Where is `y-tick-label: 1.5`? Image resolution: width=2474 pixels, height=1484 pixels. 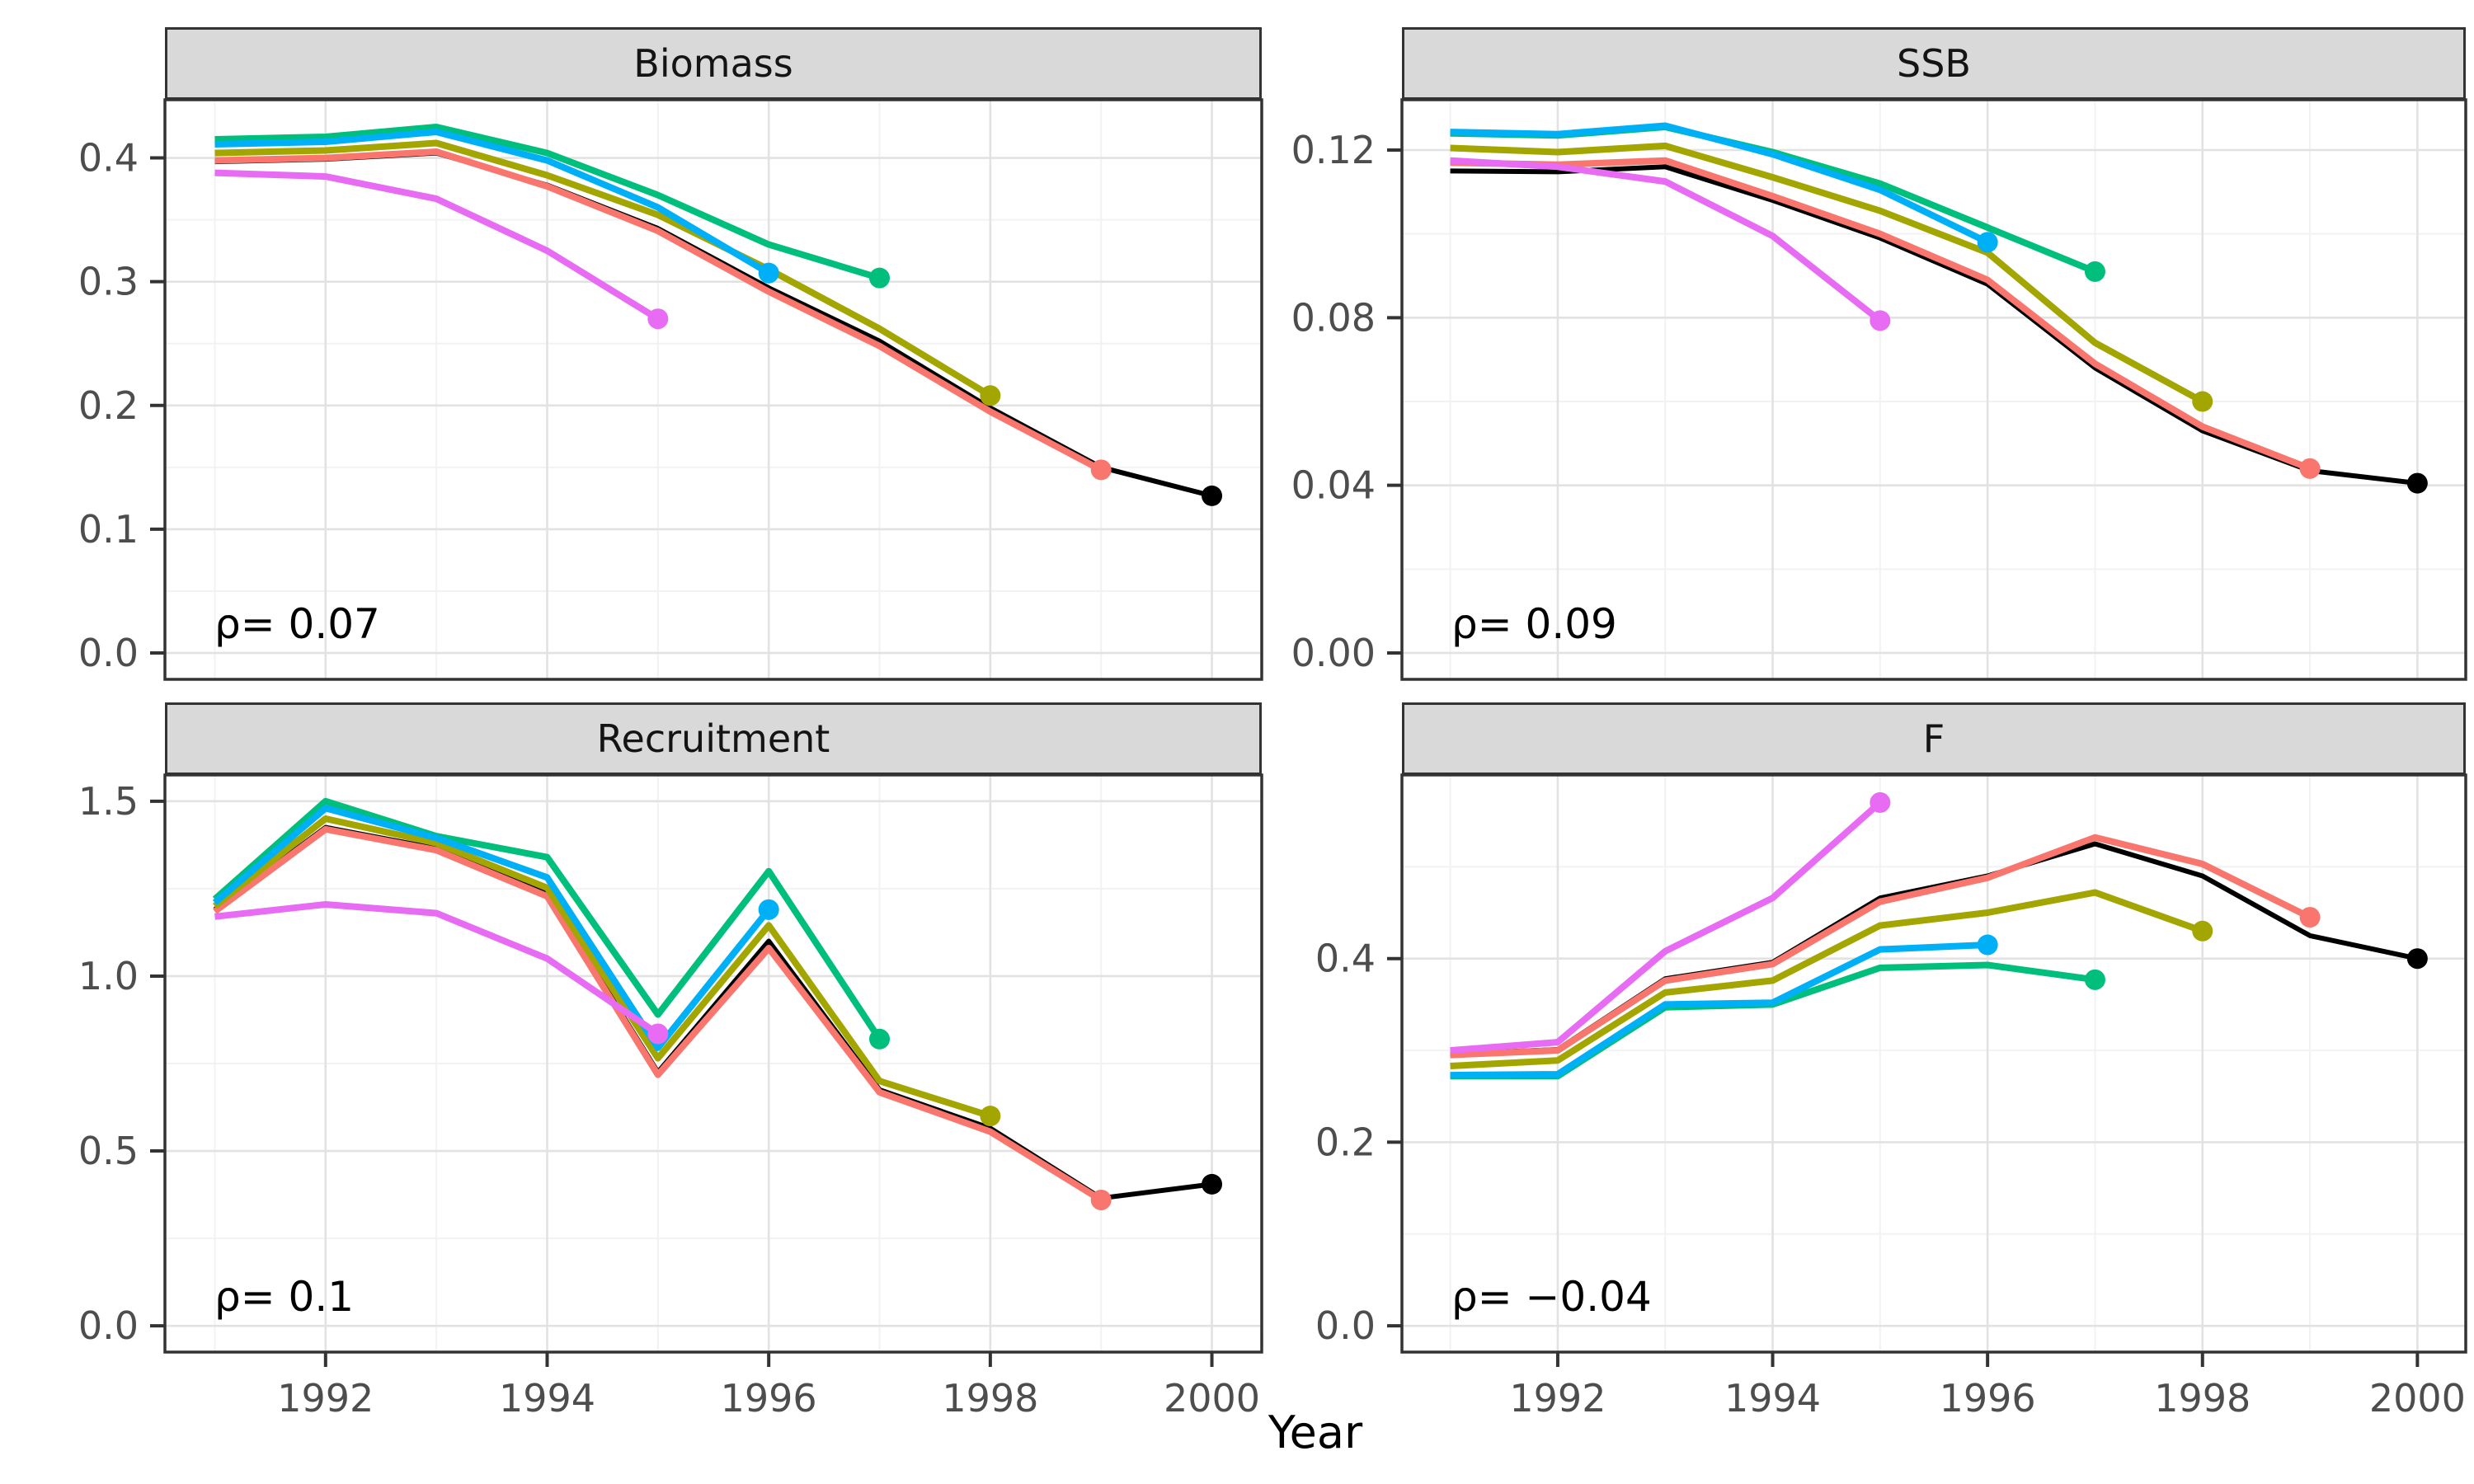
y-tick-label: 1.5 is located at coordinates (108, 801).